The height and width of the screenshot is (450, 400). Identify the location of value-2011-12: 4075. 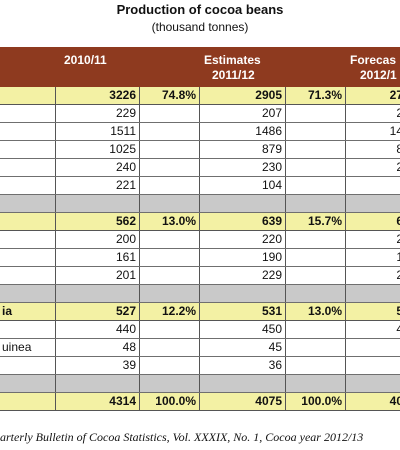
(243, 401).